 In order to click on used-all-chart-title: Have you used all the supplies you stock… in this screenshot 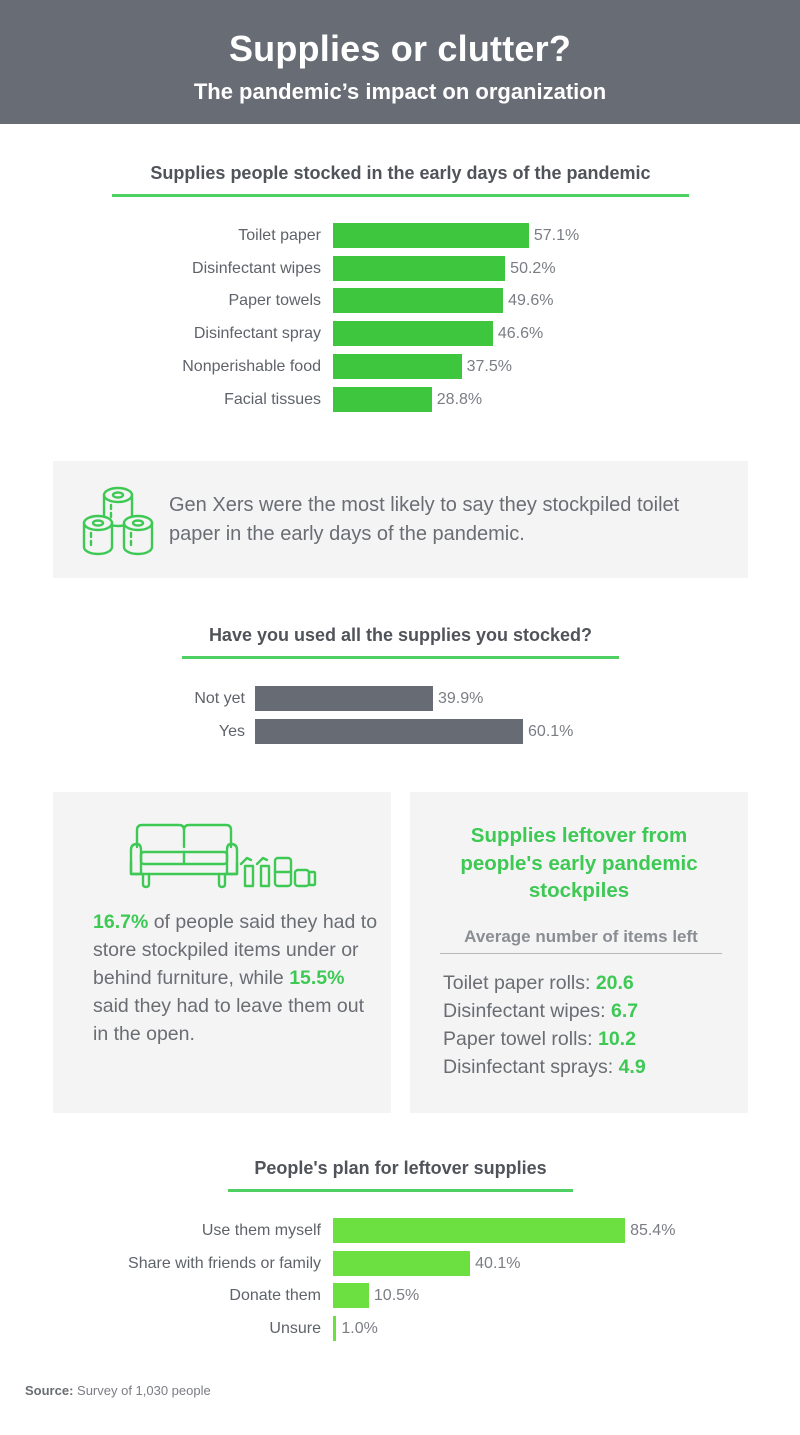, I will do `click(400, 642)`.